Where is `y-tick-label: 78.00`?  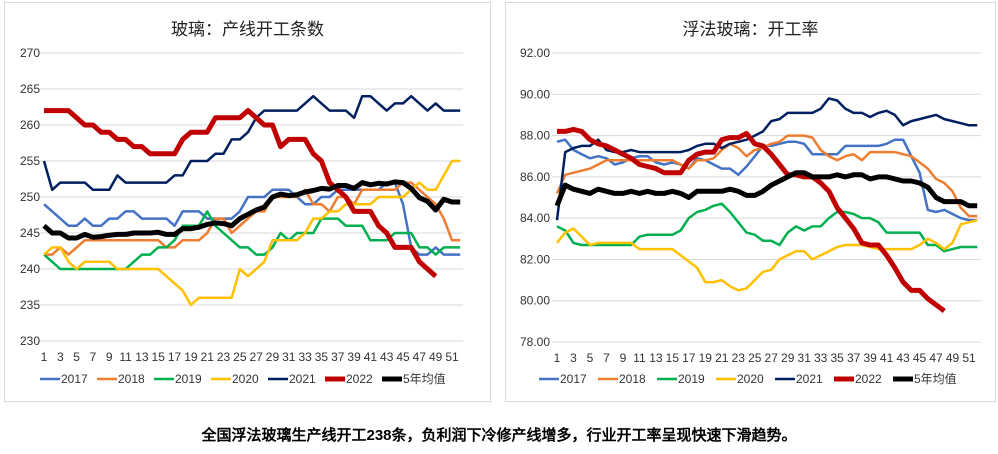 y-tick-label: 78.00 is located at coordinates (535, 342).